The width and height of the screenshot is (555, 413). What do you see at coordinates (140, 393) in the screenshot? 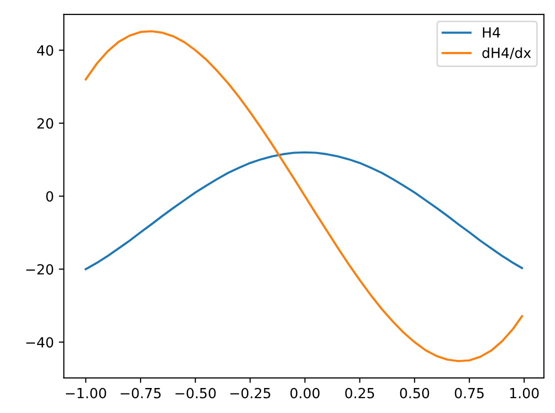
I see `x-tick-label: −0.75` at bounding box center [140, 393].